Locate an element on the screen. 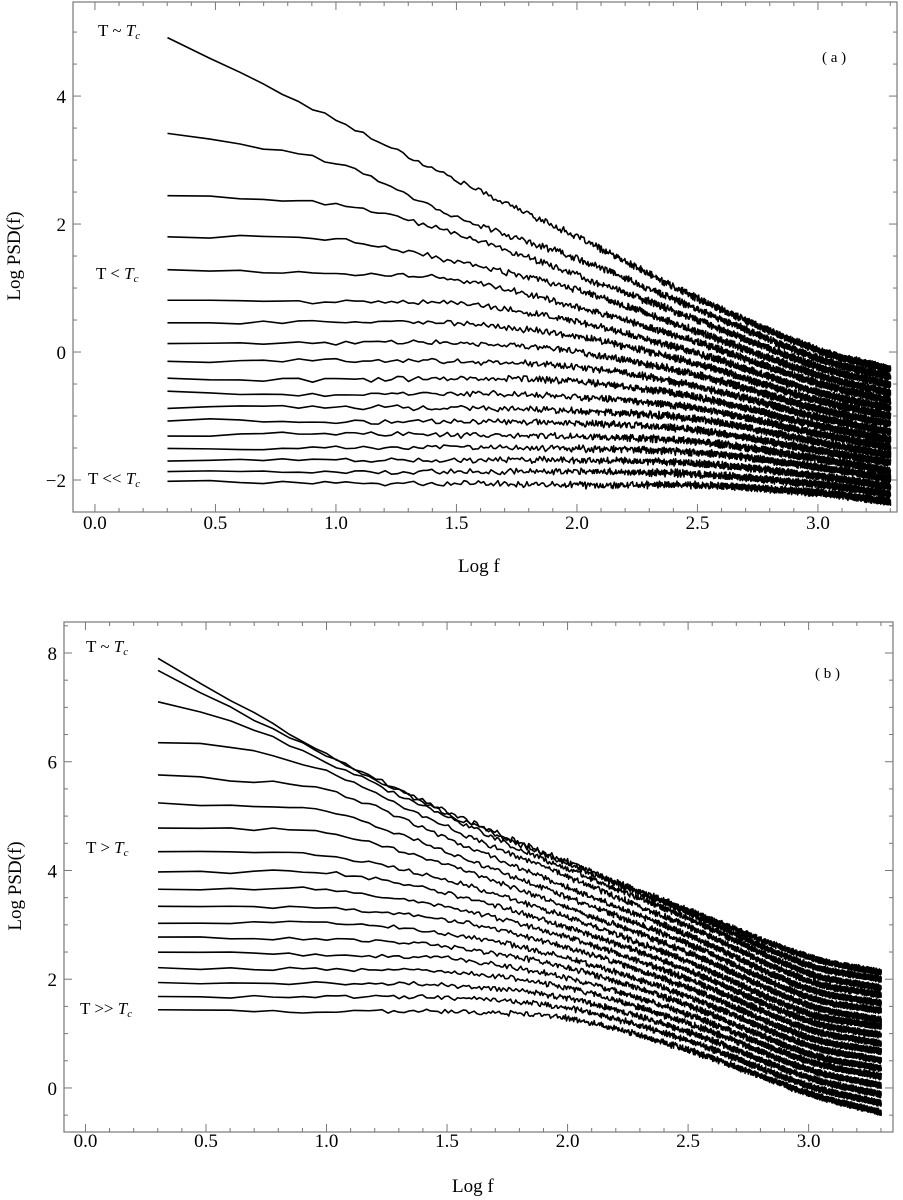 Image resolution: width=903 pixels, height=1200 pixels. panel-a-annotation-t-far-below-tc: T << Tc is located at coordinates (114, 480).